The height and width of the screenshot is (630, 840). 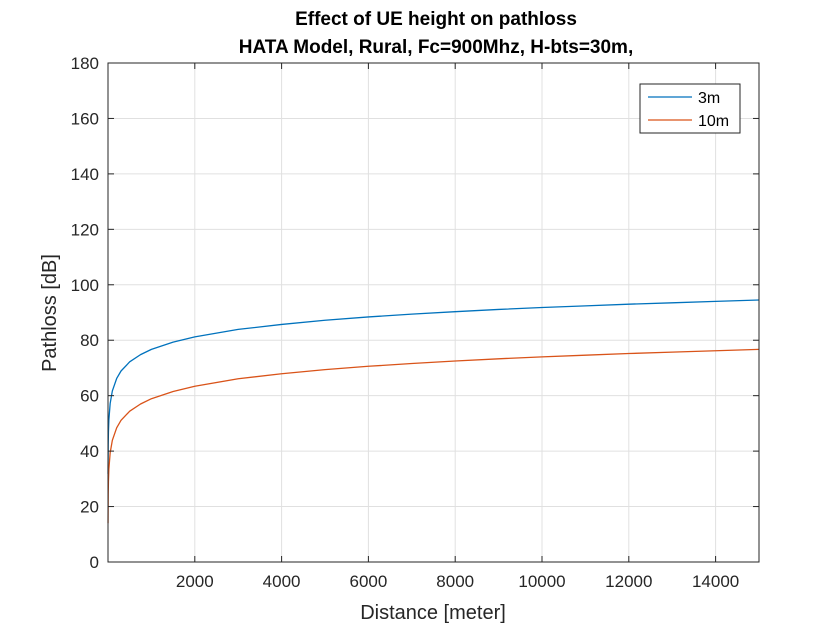 I want to click on legend-label-3m: 3m, so click(x=709, y=98).